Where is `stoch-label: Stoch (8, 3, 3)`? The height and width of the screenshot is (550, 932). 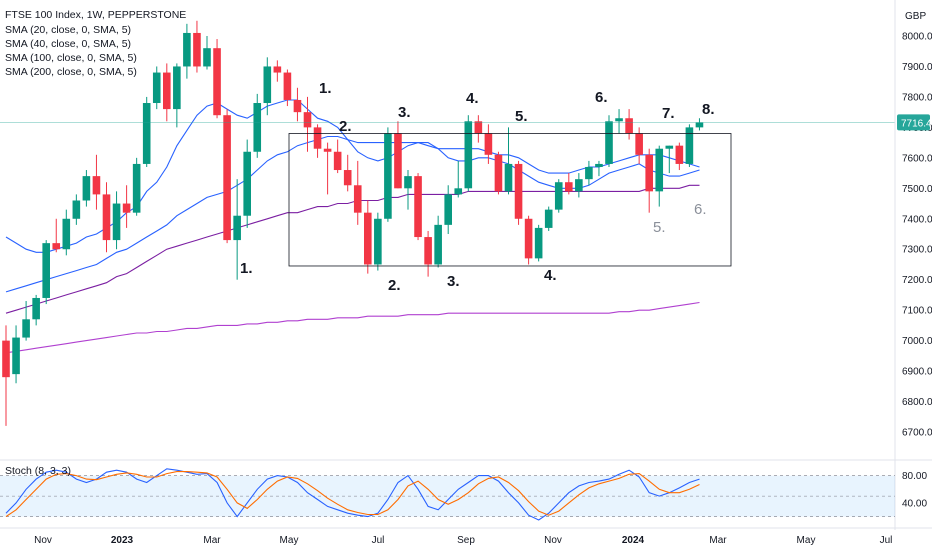 stoch-label: Stoch (8, 3, 3) is located at coordinates (38, 471).